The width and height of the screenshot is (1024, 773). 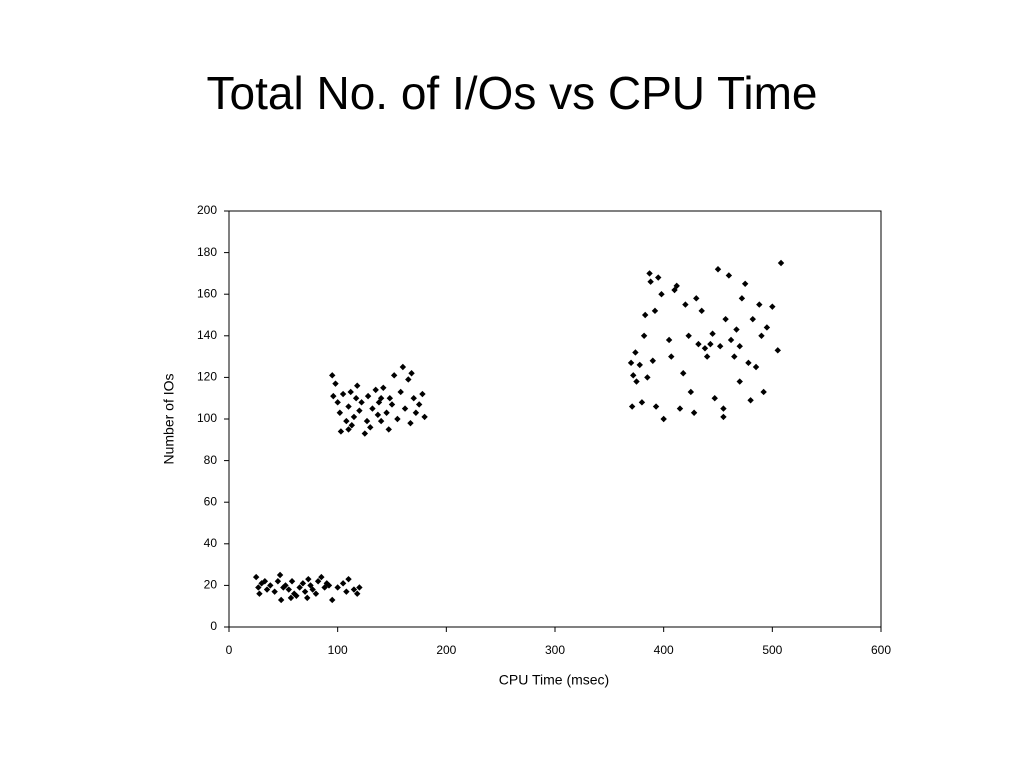 I want to click on y-tick-label: 140, so click(x=207, y=335).